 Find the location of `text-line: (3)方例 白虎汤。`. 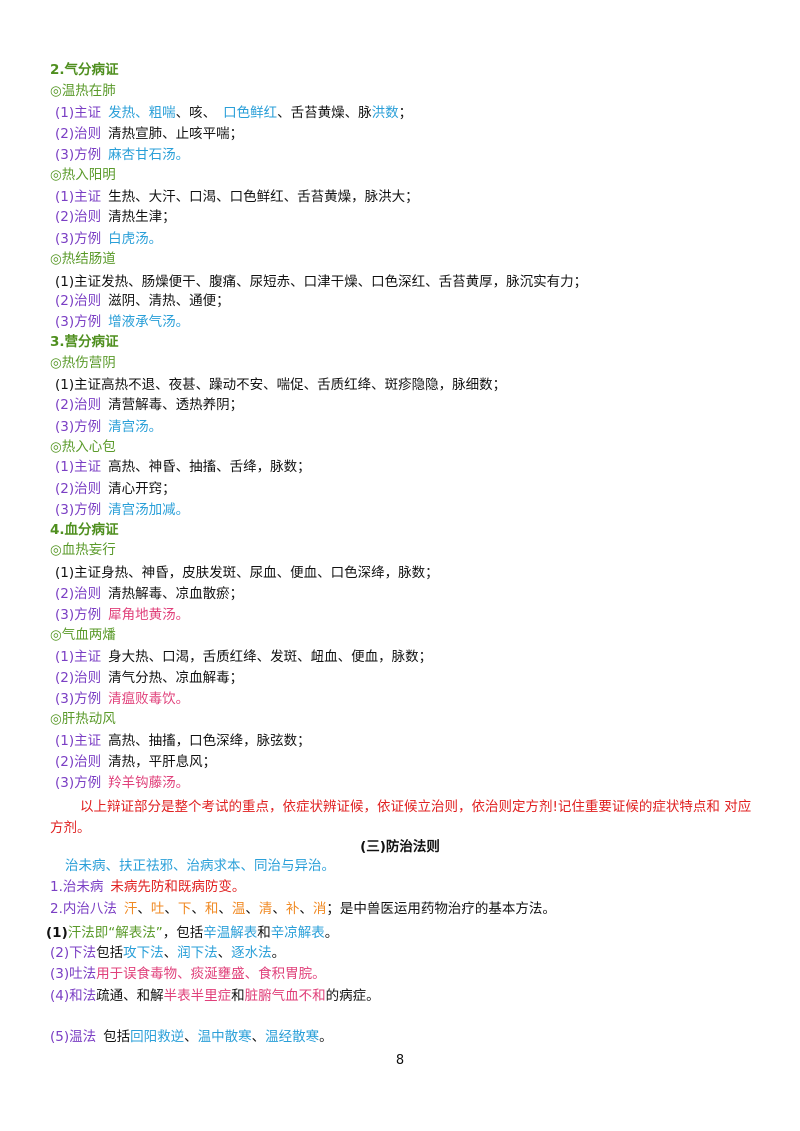

text-line: (3)方例 白虎汤。 is located at coordinates (108, 239).